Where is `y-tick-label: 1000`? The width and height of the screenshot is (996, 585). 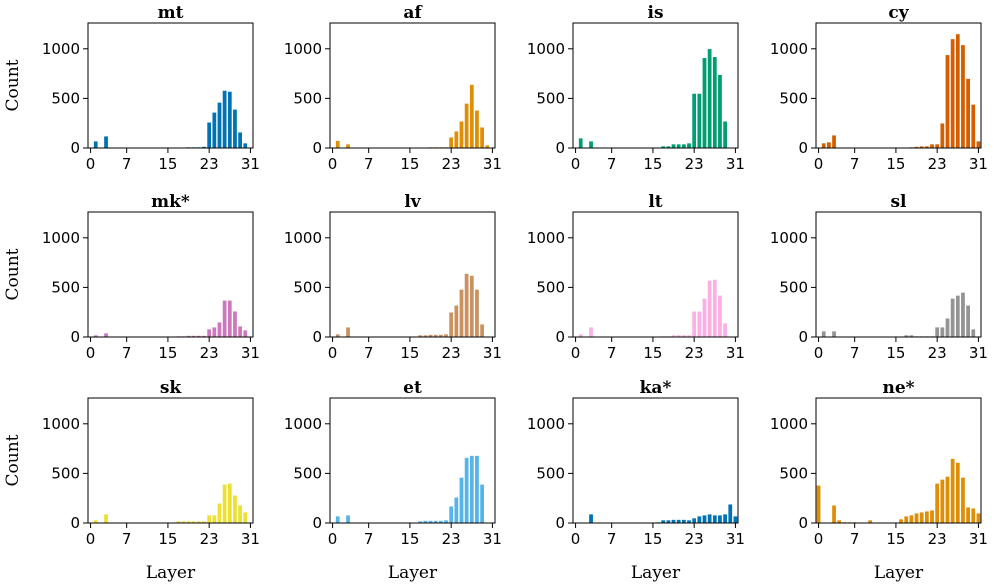
y-tick-label: 1000 is located at coordinates (303, 238).